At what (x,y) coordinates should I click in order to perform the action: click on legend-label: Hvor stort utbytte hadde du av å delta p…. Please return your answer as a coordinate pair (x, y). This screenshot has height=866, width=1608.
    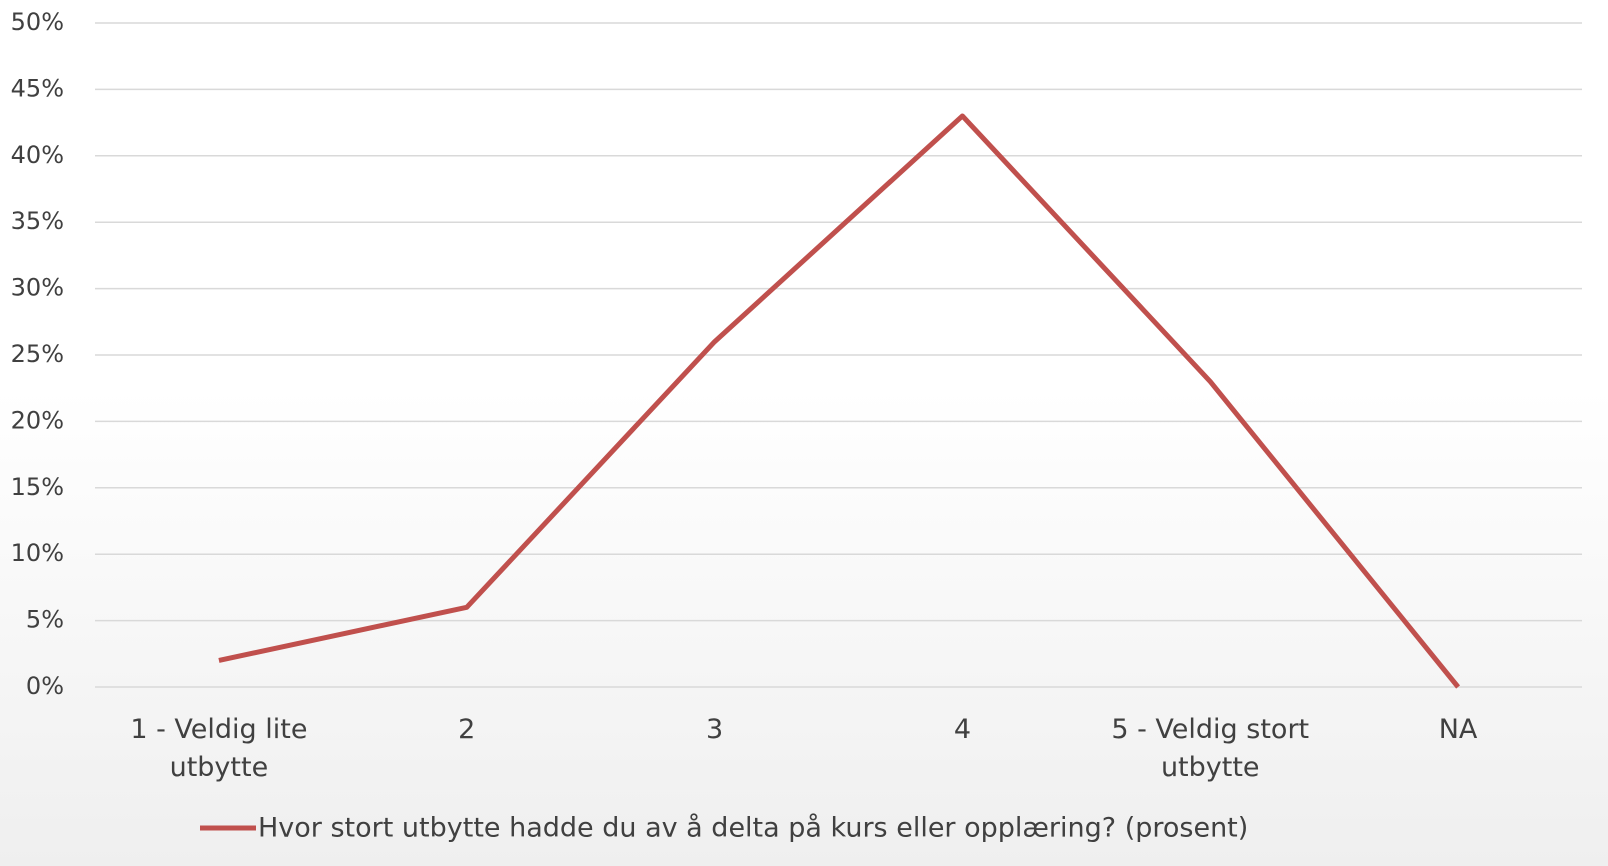
    Looking at the image, I should click on (753, 828).